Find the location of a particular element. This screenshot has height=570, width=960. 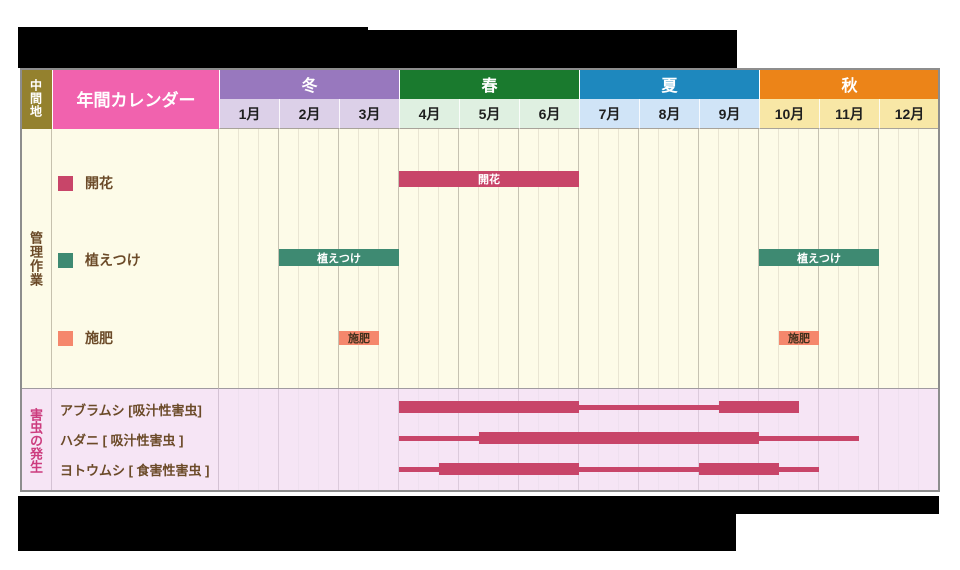

pest-section-header-cell: 害虫の発生 is located at coordinates (36, 440).